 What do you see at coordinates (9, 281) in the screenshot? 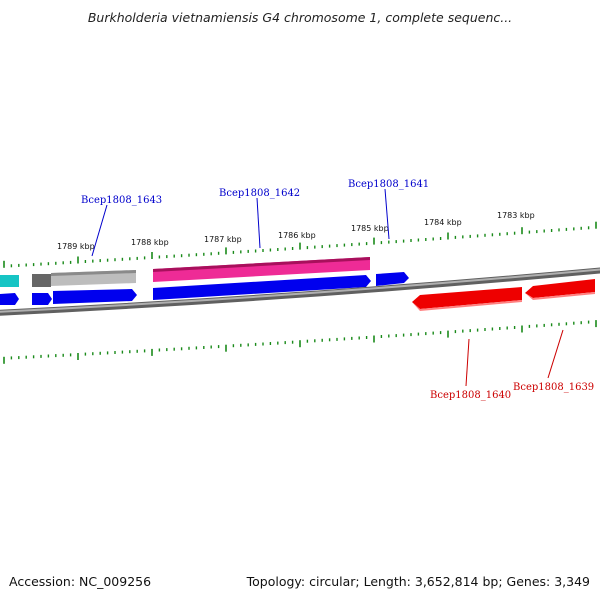
I see `feature-cyan` at bounding box center [9, 281].